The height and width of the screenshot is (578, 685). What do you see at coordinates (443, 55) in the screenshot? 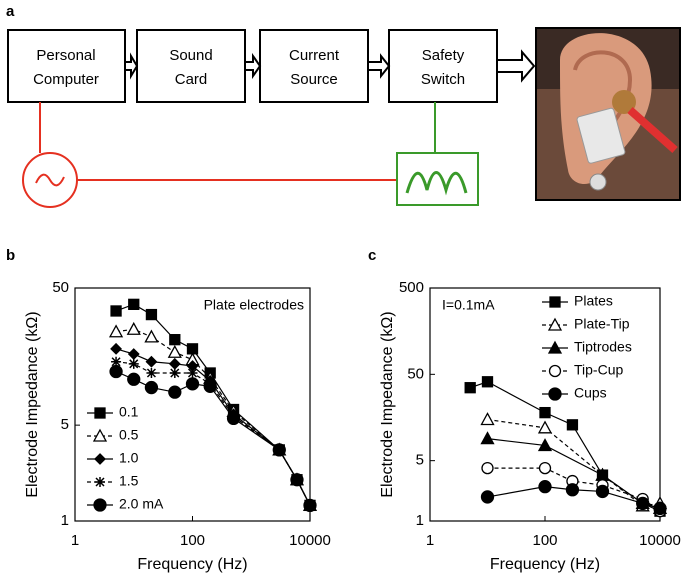
I see `box-label: Safety` at bounding box center [443, 55].